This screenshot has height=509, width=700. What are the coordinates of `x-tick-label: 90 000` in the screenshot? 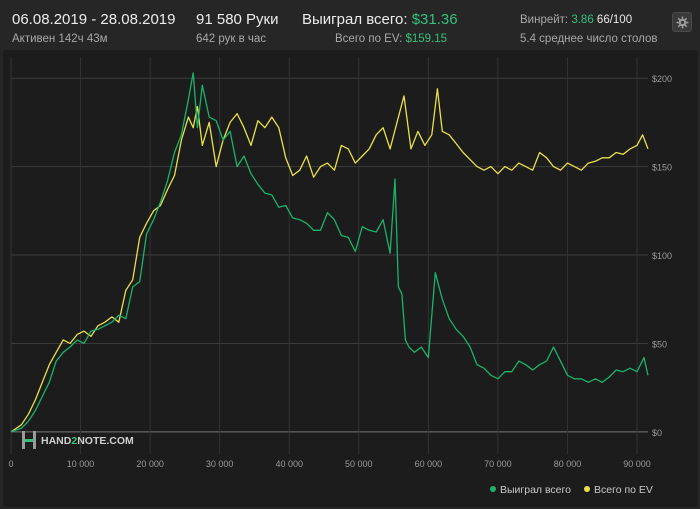 It's located at (637, 464).